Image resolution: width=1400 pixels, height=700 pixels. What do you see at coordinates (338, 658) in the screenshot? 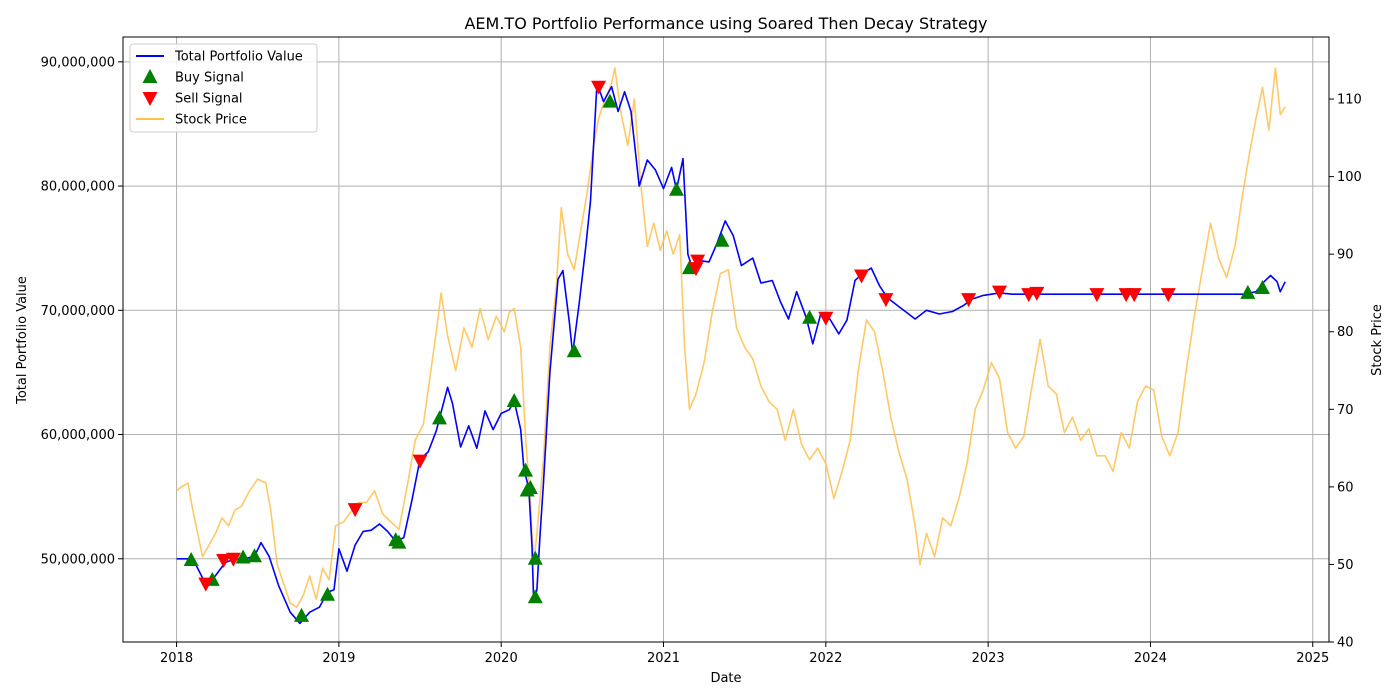
I see `x-tick-label: 2019` at bounding box center [338, 658].